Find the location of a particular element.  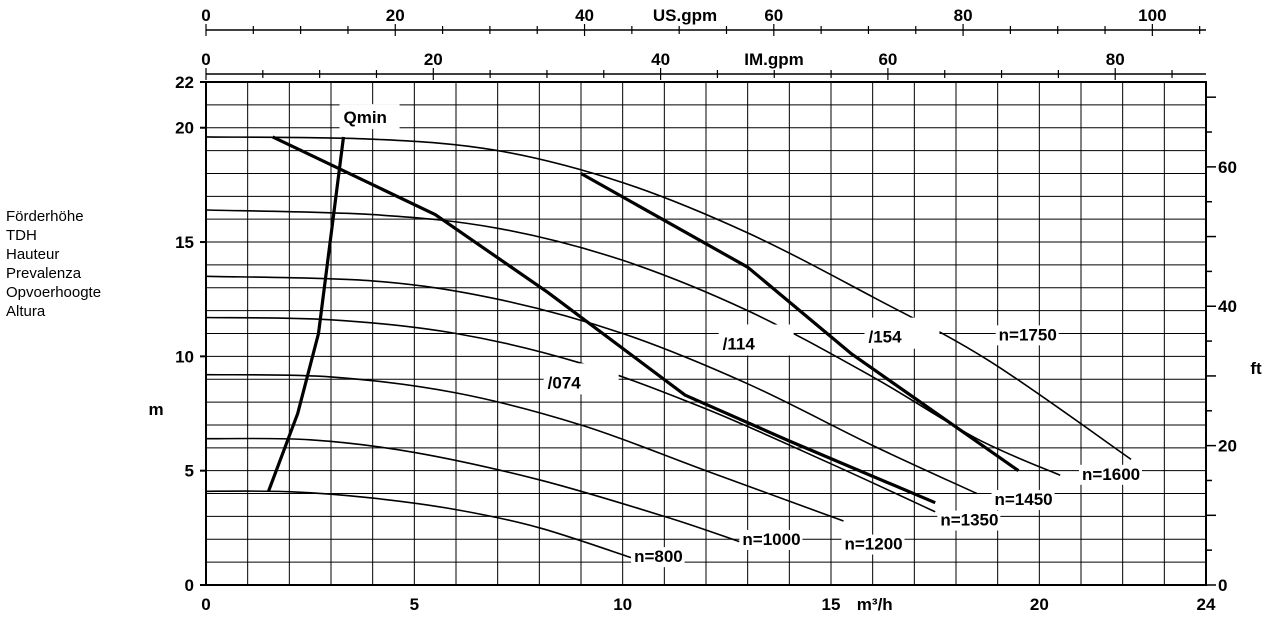

y-tick-label: 22 is located at coordinates (184, 82).